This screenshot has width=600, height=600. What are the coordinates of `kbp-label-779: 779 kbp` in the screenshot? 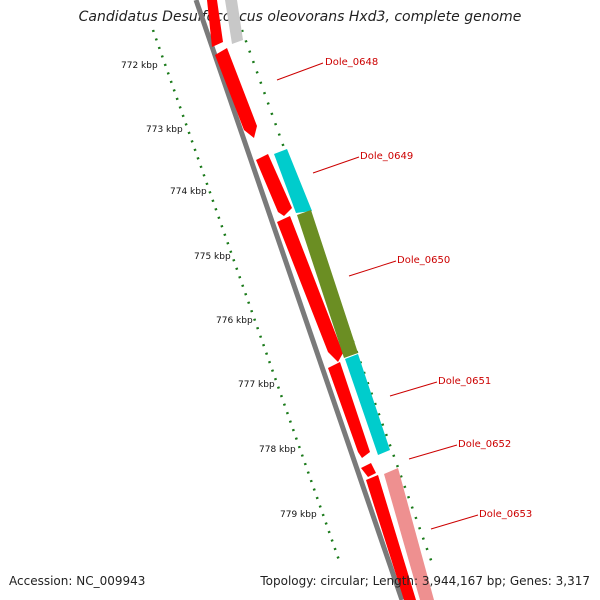 It's located at (298, 515).